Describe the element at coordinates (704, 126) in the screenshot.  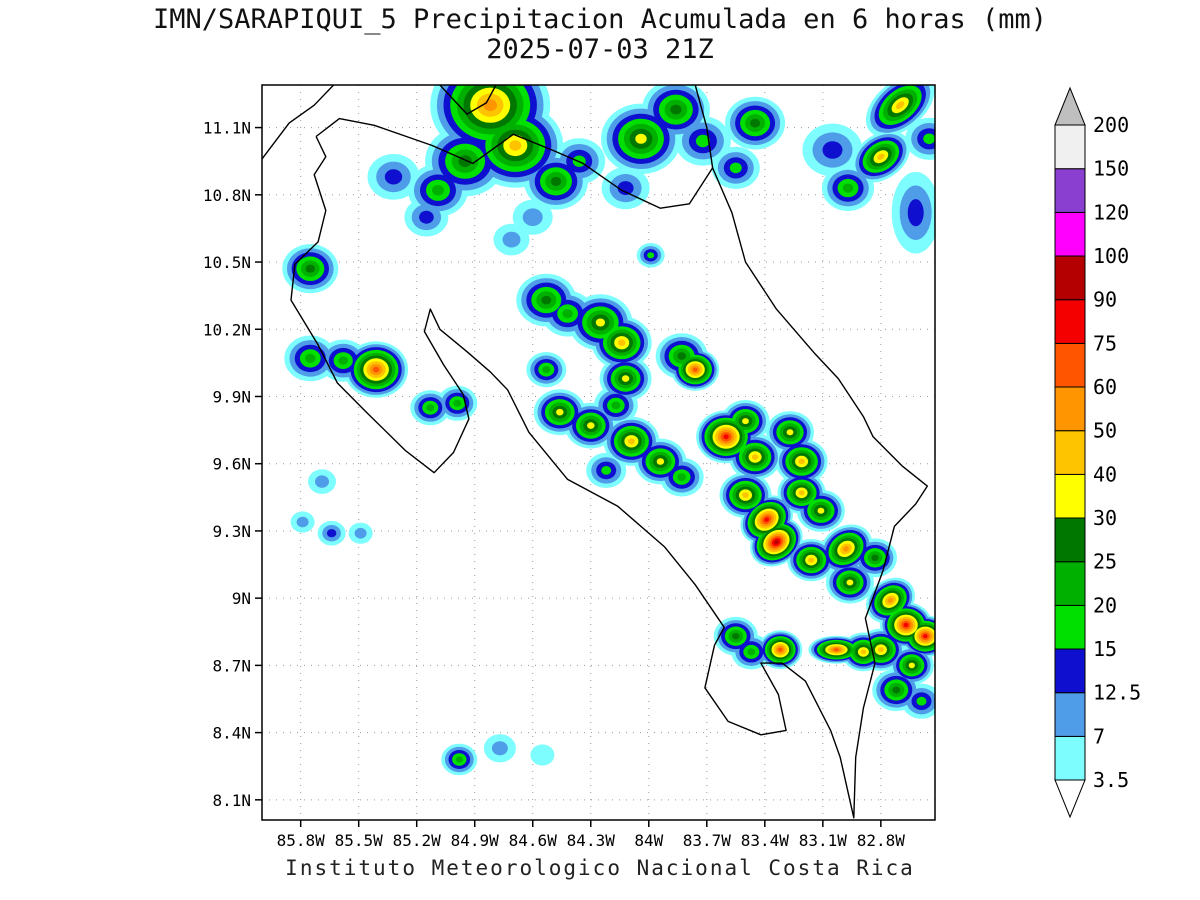
I see `coastline-nicaragua-caribbean-coast` at that location.